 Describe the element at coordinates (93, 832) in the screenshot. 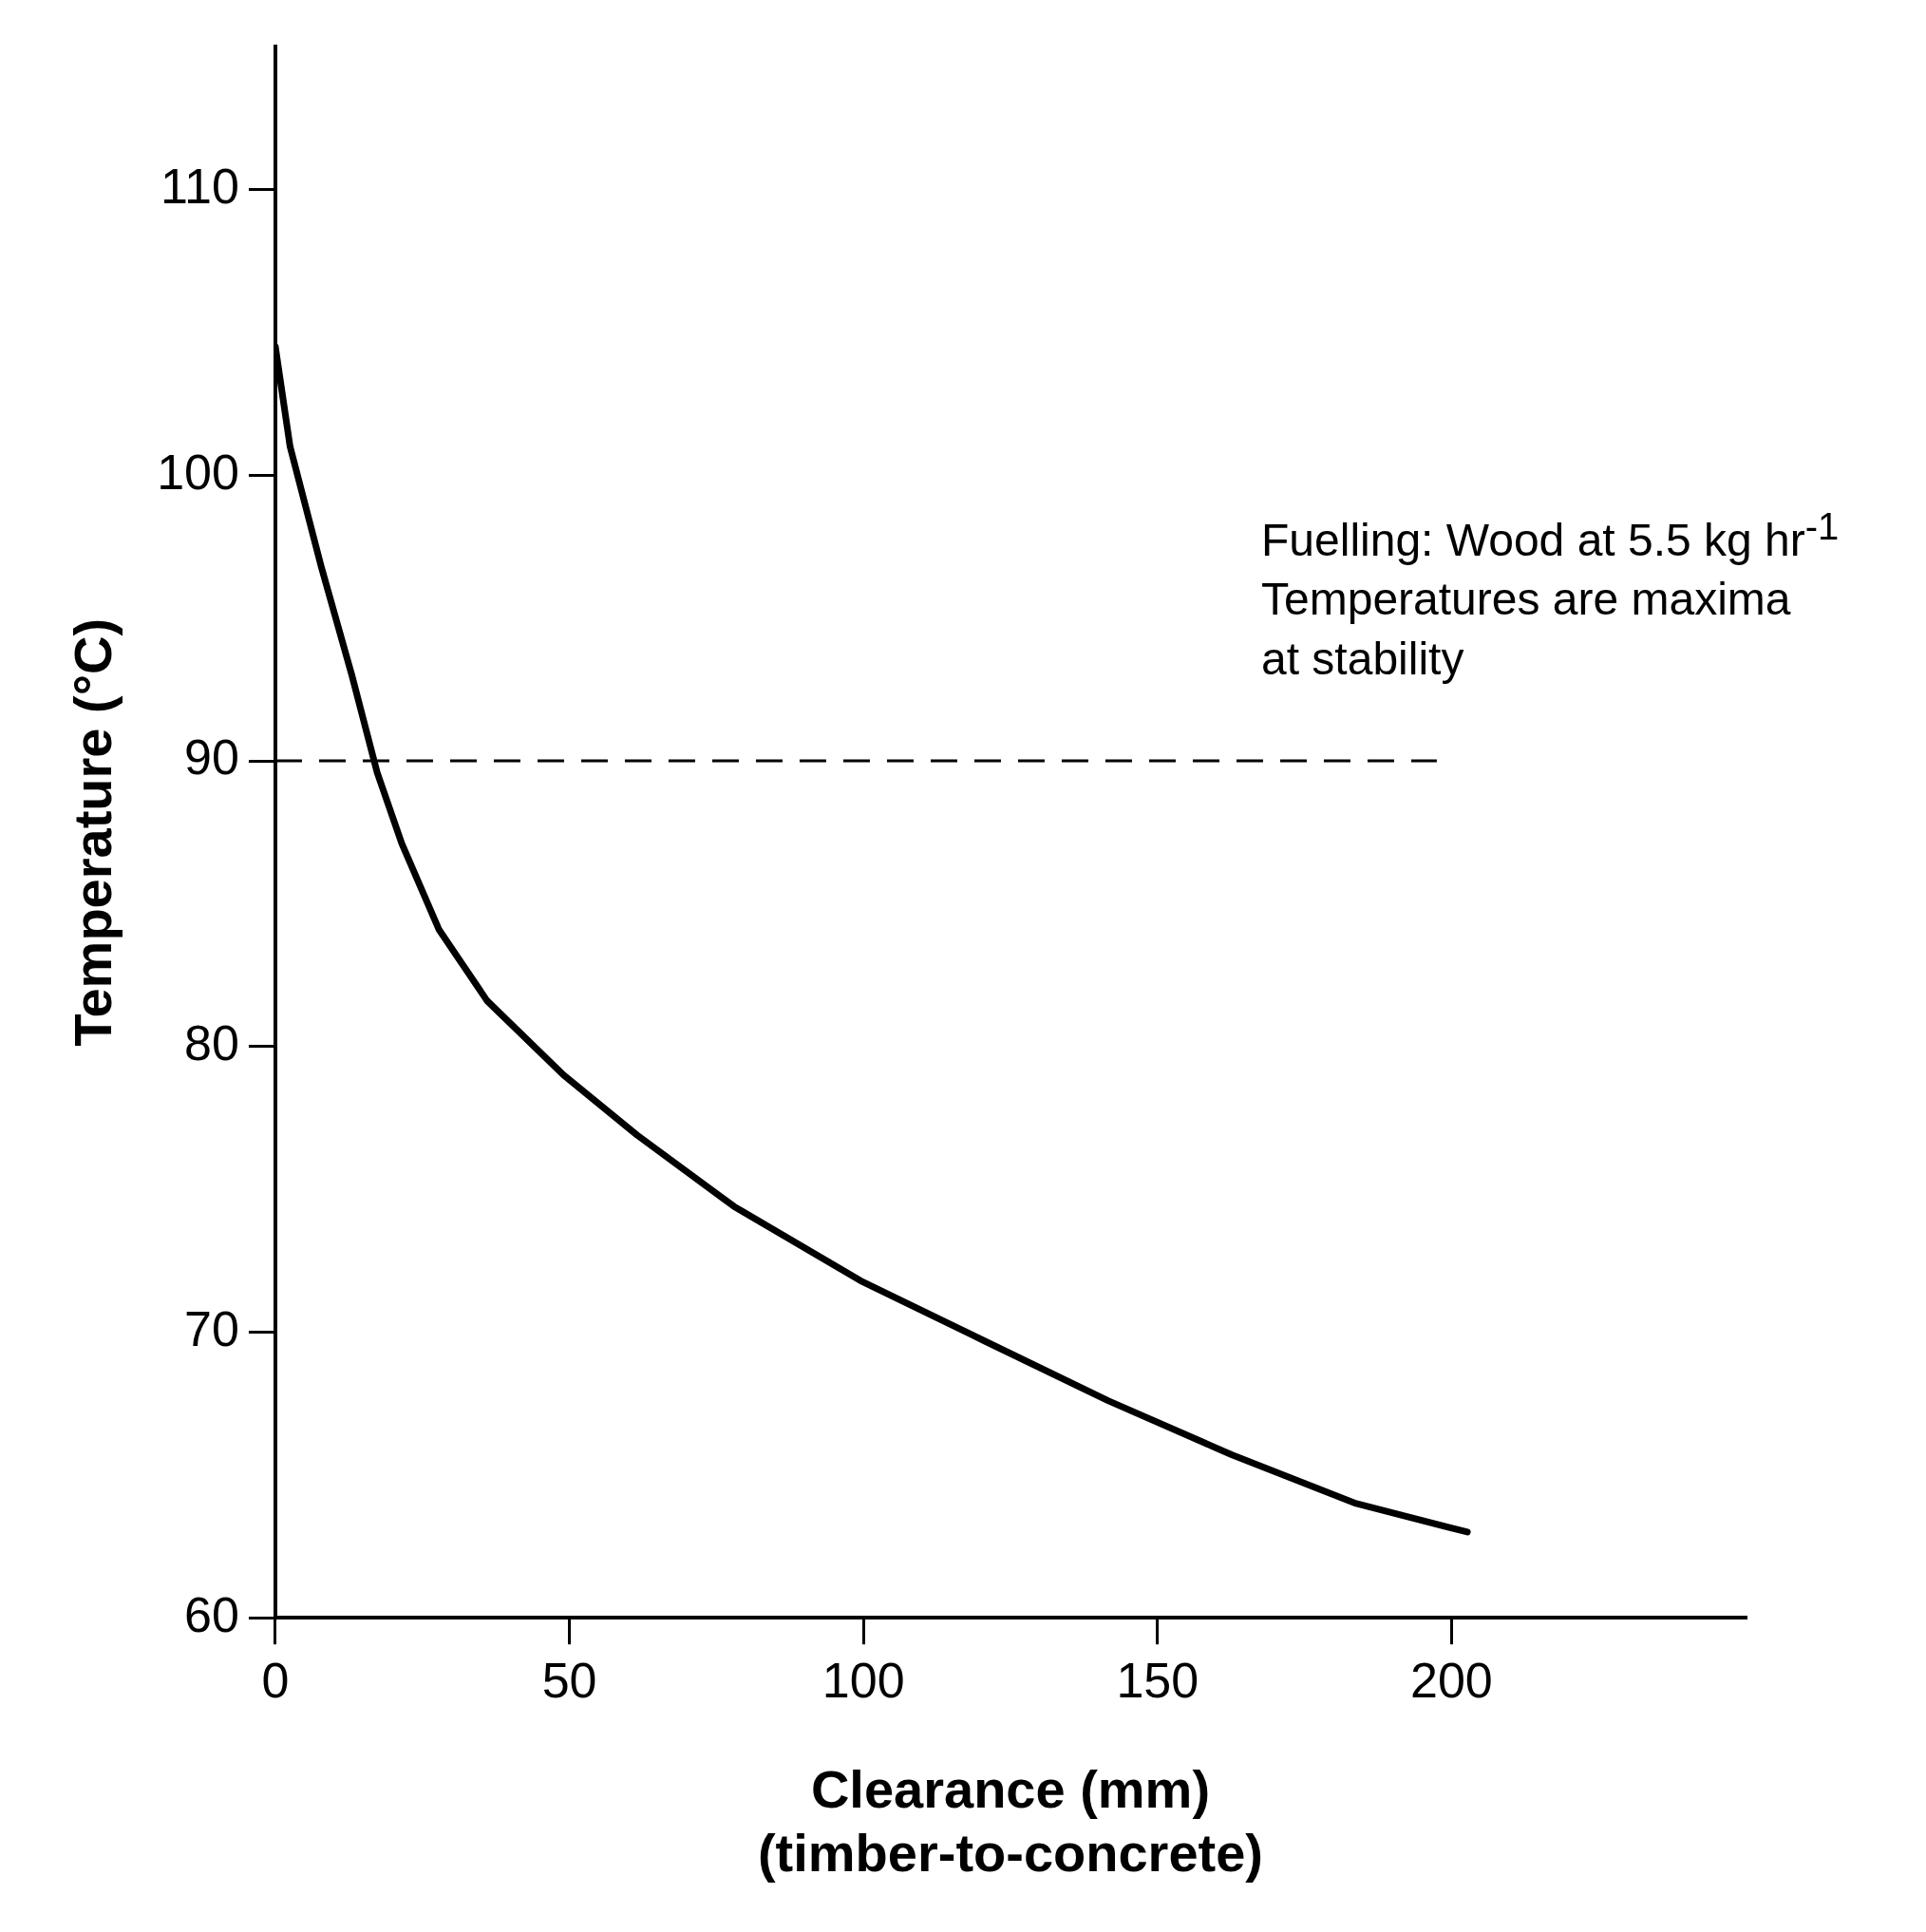

I see `y-axis-title: Temperature (°C)` at that location.